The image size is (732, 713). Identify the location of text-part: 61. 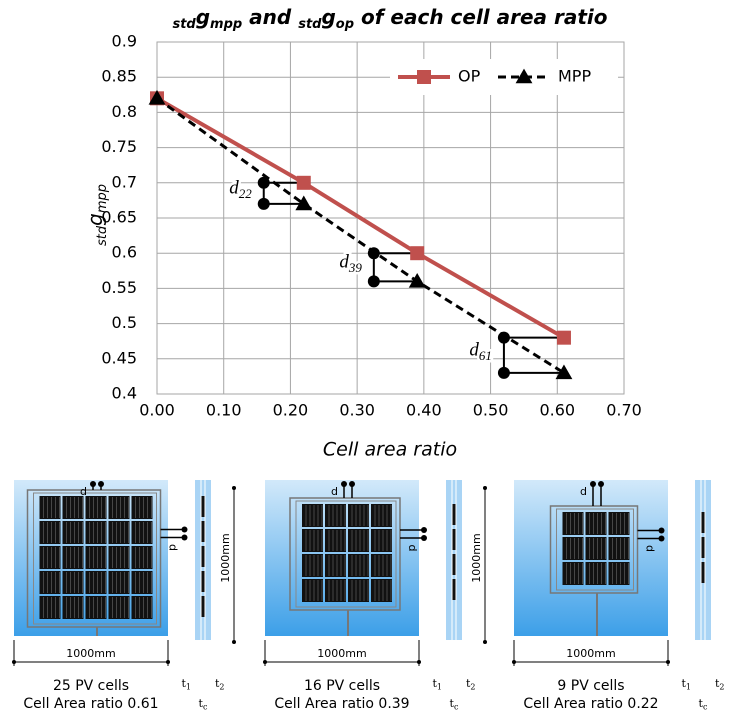
(485, 355).